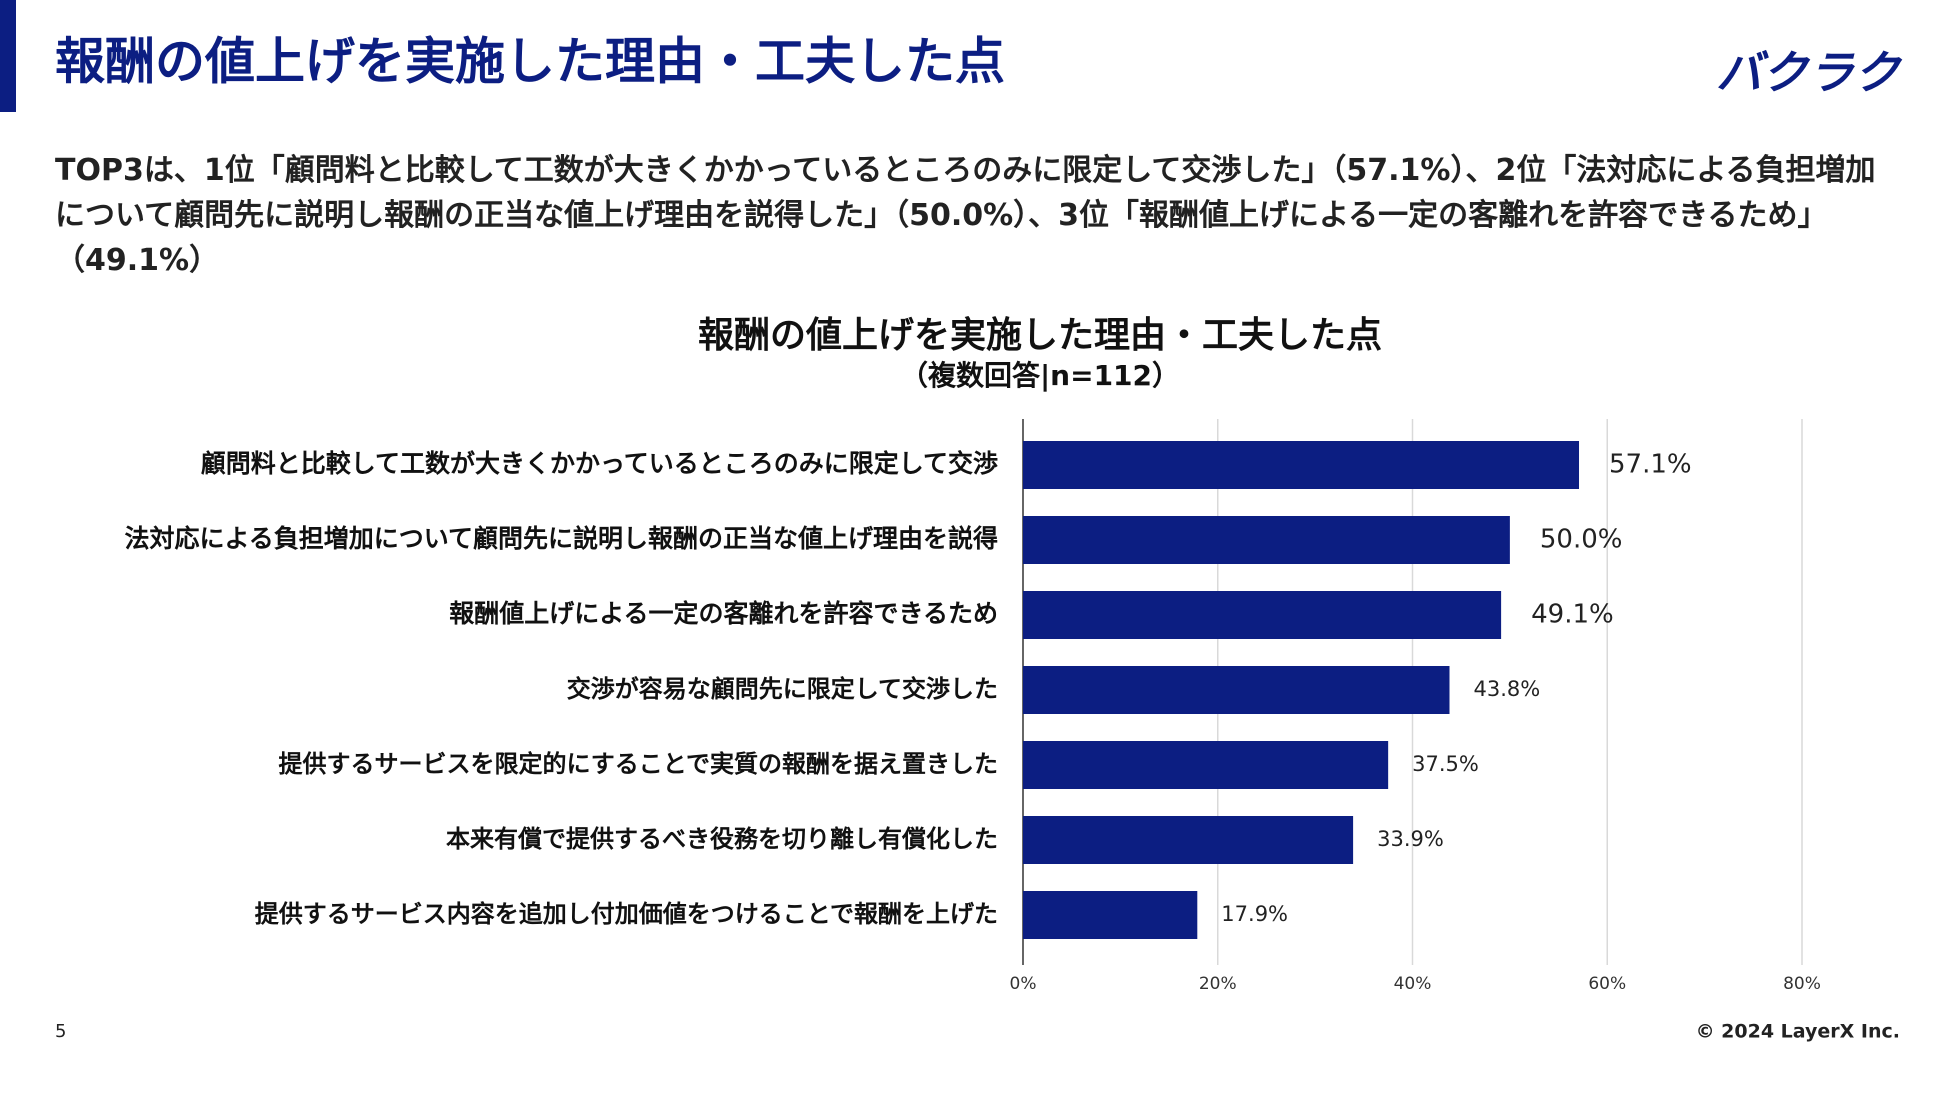 This screenshot has height=1095, width=1950. What do you see at coordinates (1445, 764) in the screenshot?
I see `data-label: 37.5%` at bounding box center [1445, 764].